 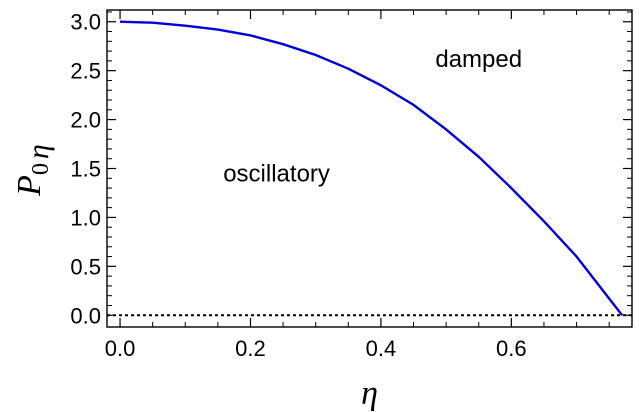 I want to click on x-tick-label: 0.4, so click(x=381, y=348).